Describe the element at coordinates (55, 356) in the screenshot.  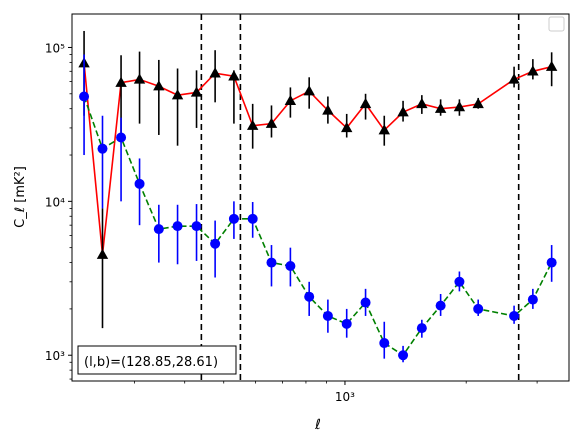
I see `y-tick-label-0: 10³` at that location.